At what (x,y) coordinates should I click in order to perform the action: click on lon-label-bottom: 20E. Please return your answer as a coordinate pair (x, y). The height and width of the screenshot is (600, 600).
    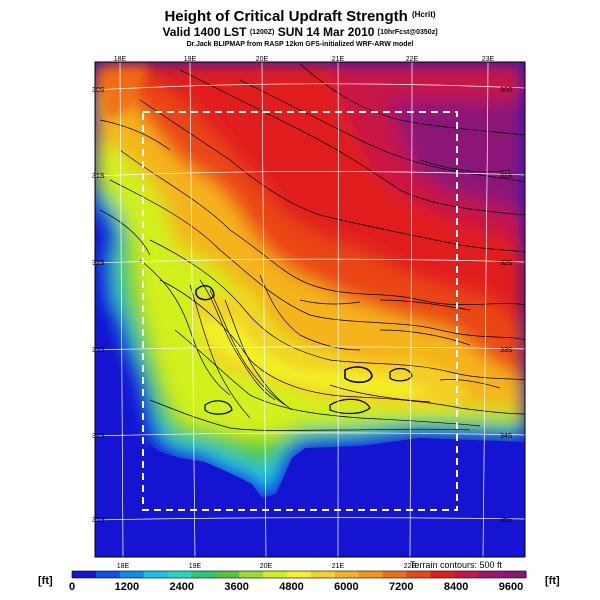
    Looking at the image, I should click on (266, 566).